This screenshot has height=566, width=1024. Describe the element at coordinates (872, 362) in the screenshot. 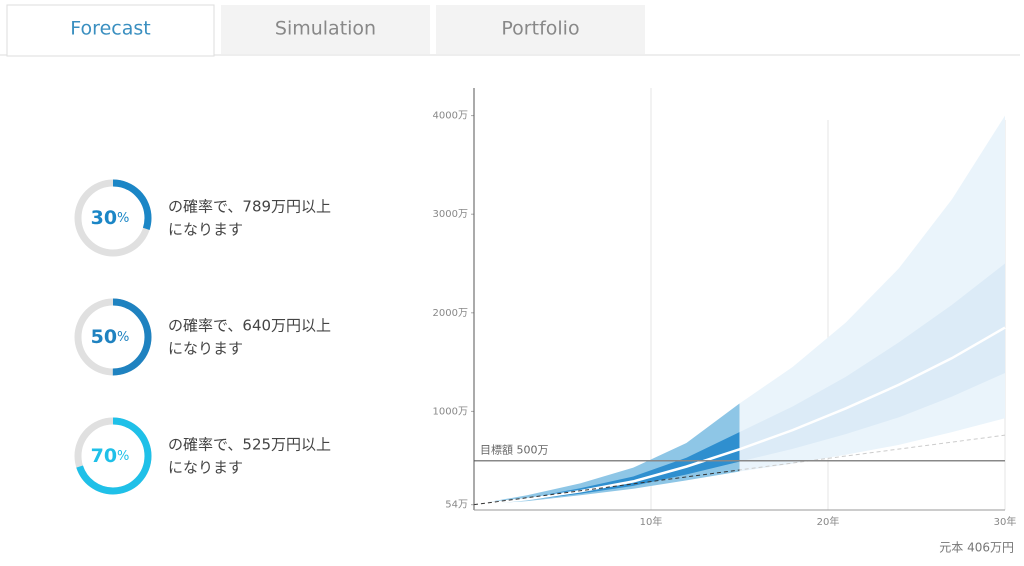

I see `band-future` at that location.